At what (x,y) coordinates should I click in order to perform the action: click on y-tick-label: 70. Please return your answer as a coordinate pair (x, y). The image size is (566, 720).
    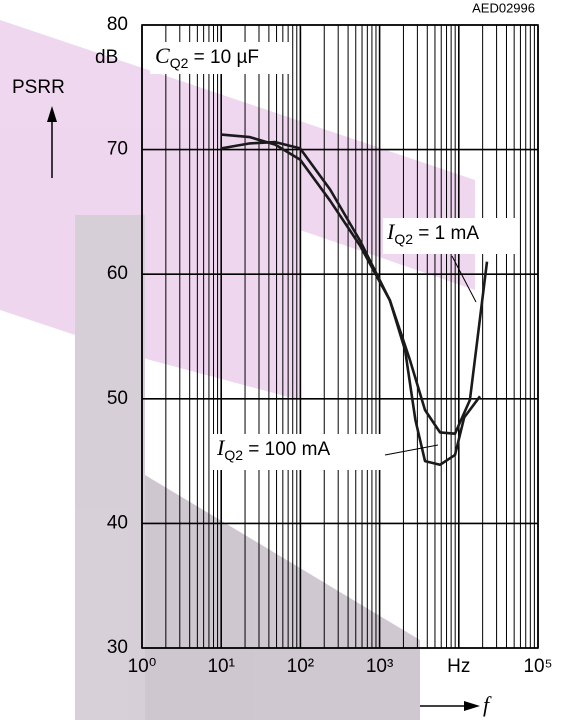
    Looking at the image, I should click on (117, 149).